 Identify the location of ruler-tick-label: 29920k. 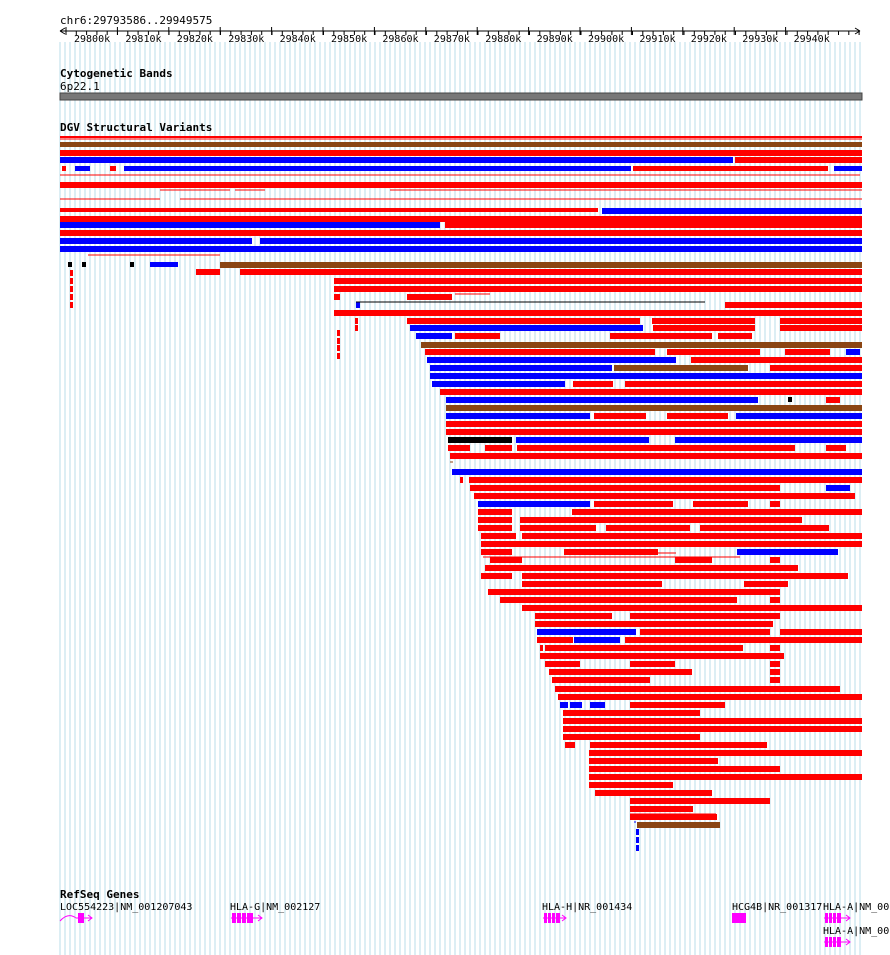
(708, 39).